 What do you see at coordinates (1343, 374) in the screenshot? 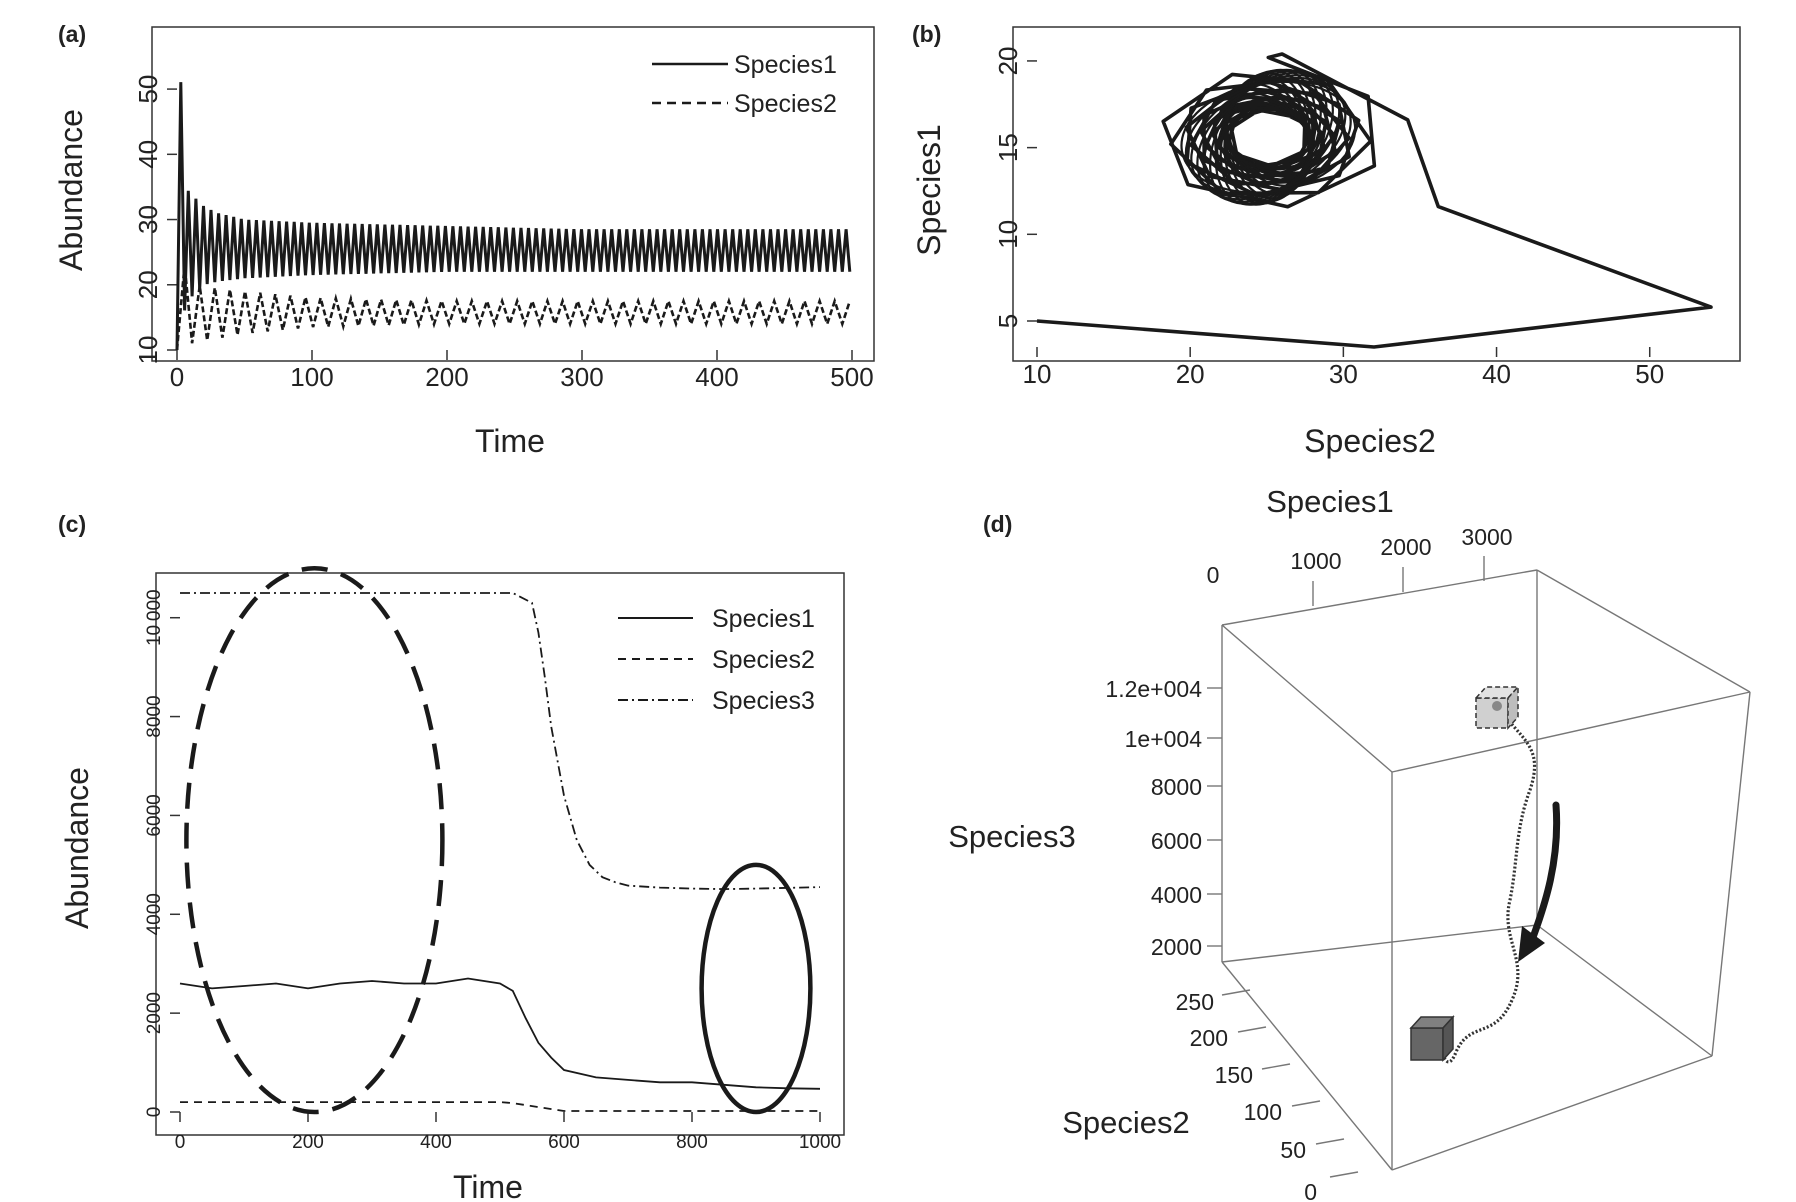
I see `panel-b-x-tick-label: 30` at bounding box center [1343, 374].